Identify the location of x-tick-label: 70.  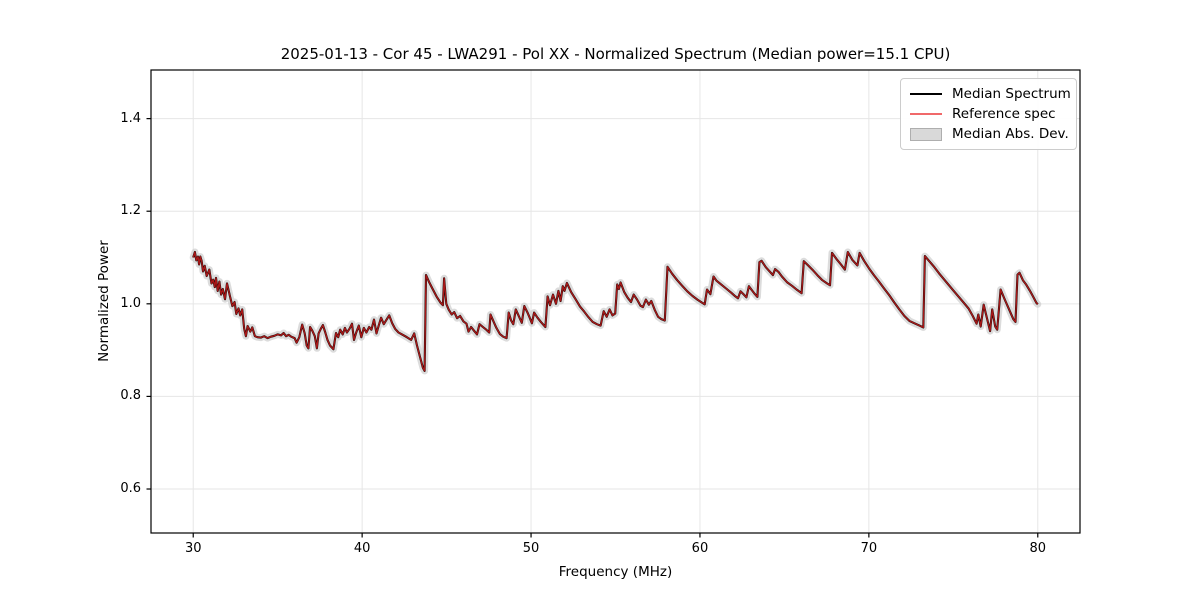
(869, 548).